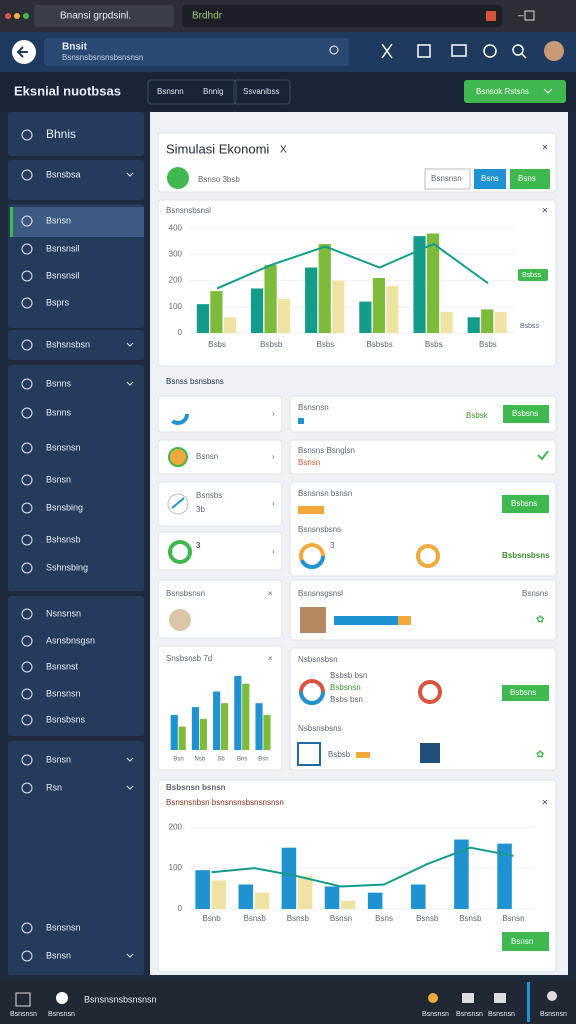  I want to click on primary-button-label: Bsnsok Rstsns, so click(502, 91).